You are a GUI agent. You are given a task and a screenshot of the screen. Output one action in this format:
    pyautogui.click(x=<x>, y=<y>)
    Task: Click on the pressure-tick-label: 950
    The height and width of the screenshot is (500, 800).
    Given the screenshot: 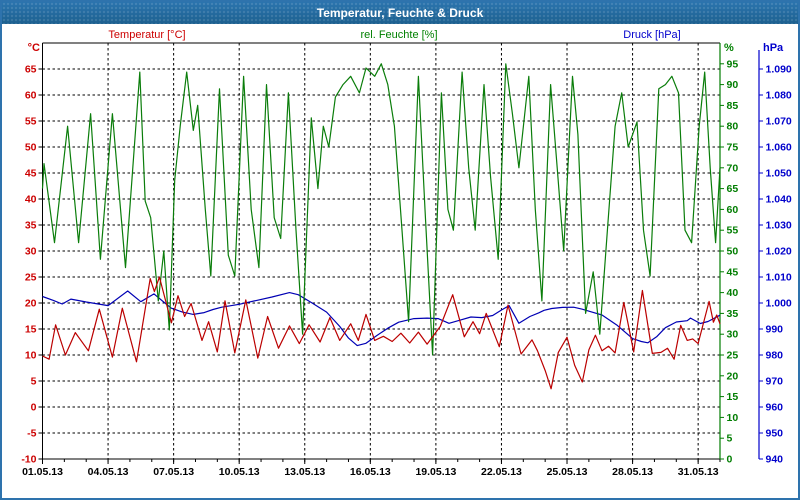 What is the action you would take?
    pyautogui.click(x=775, y=434)
    